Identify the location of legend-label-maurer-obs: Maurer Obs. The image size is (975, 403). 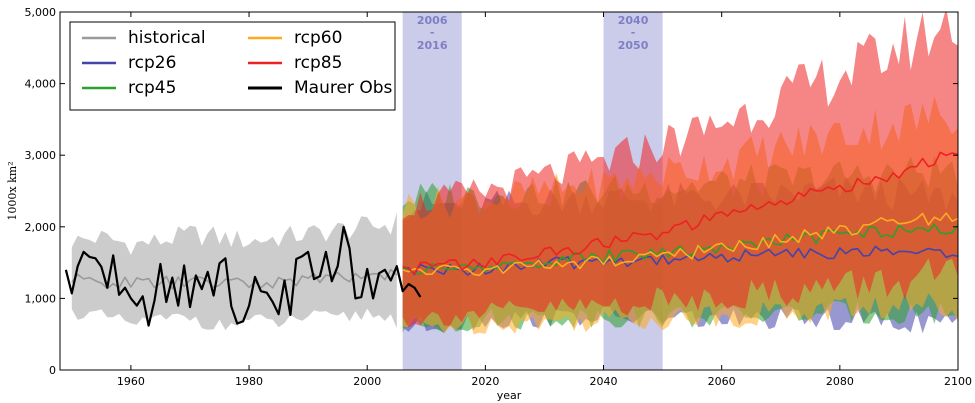
(343, 88).